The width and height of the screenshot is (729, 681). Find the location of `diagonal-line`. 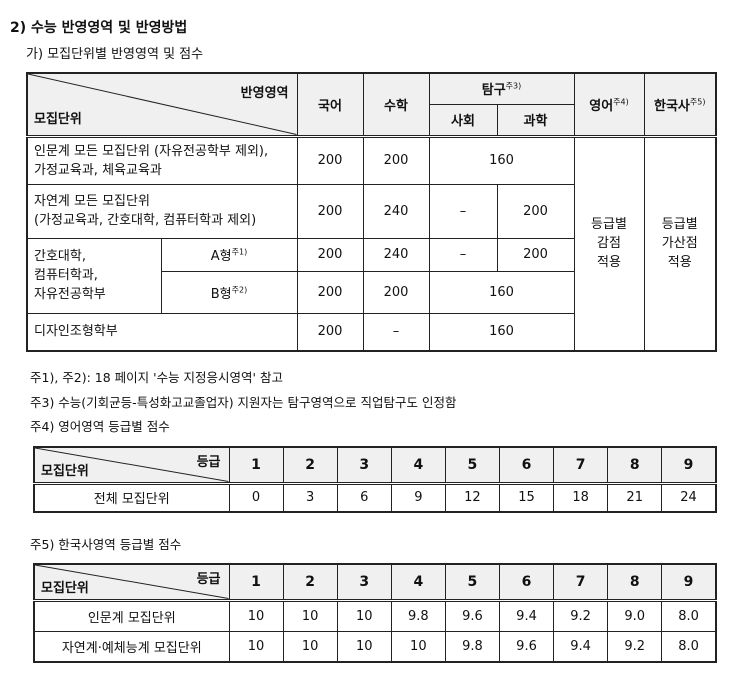

diagonal-line is located at coordinates (162, 104).